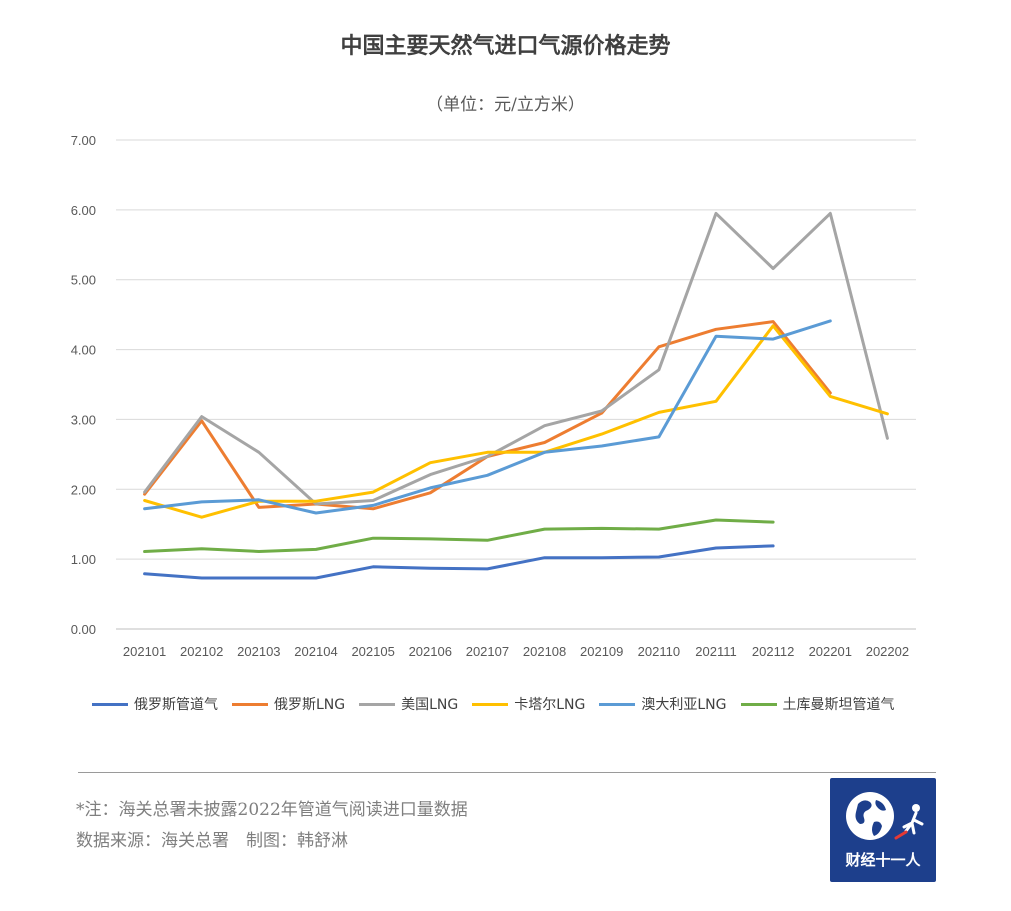 The width and height of the screenshot is (1011, 911). I want to click on legend-label: 美国LNG, so click(430, 705).